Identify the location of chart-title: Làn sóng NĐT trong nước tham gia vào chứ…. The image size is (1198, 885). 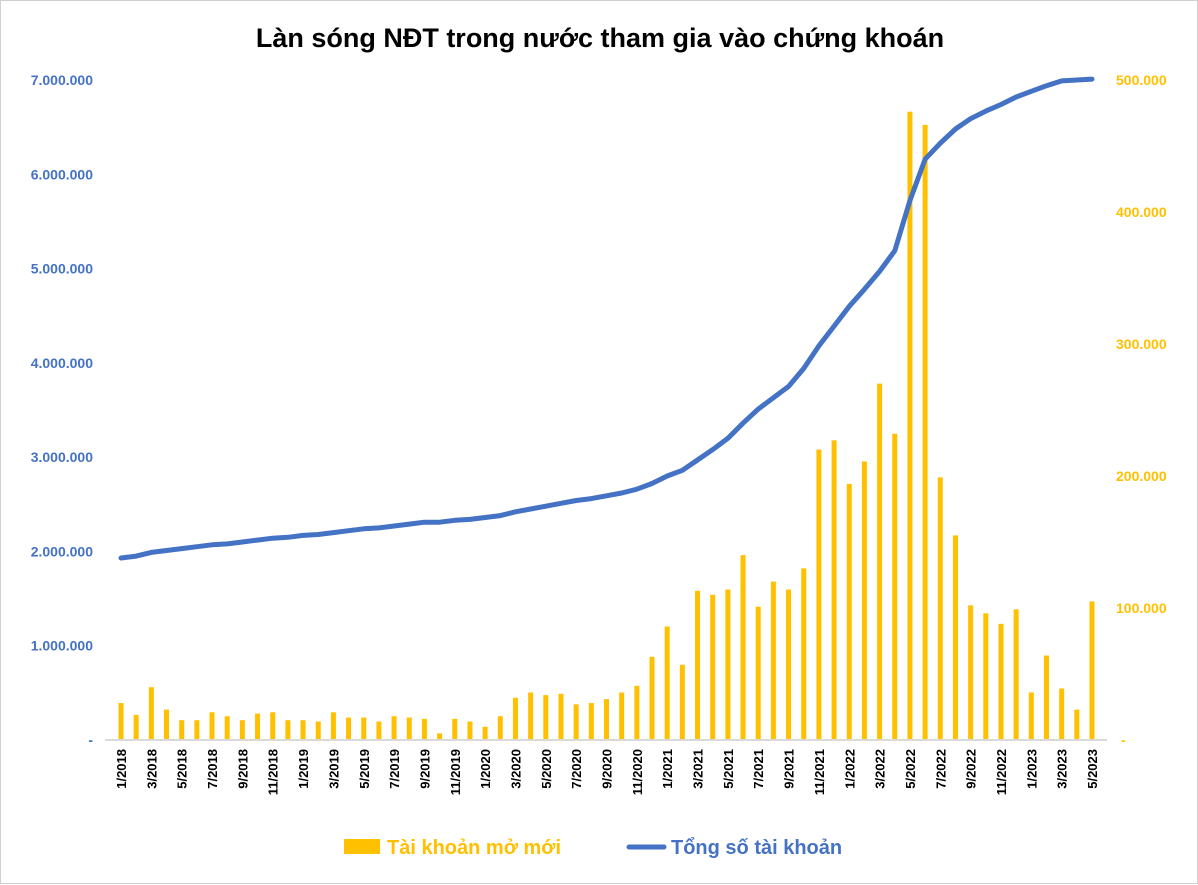
(600, 38).